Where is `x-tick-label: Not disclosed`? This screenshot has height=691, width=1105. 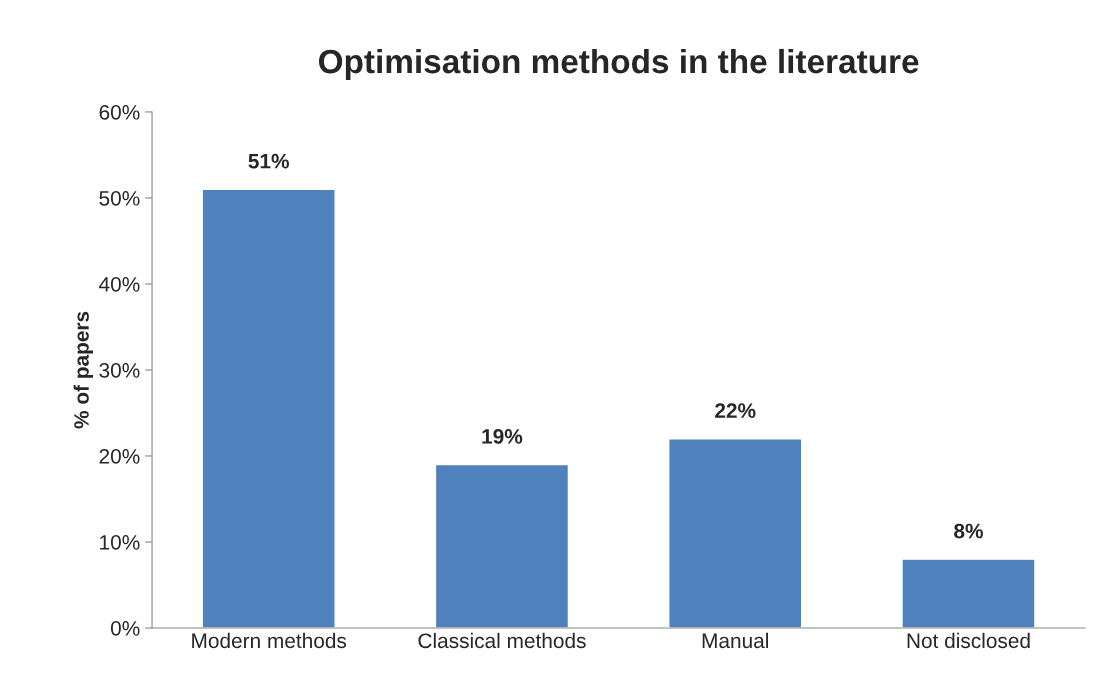
x-tick-label: Not disclosed is located at coordinates (968, 640).